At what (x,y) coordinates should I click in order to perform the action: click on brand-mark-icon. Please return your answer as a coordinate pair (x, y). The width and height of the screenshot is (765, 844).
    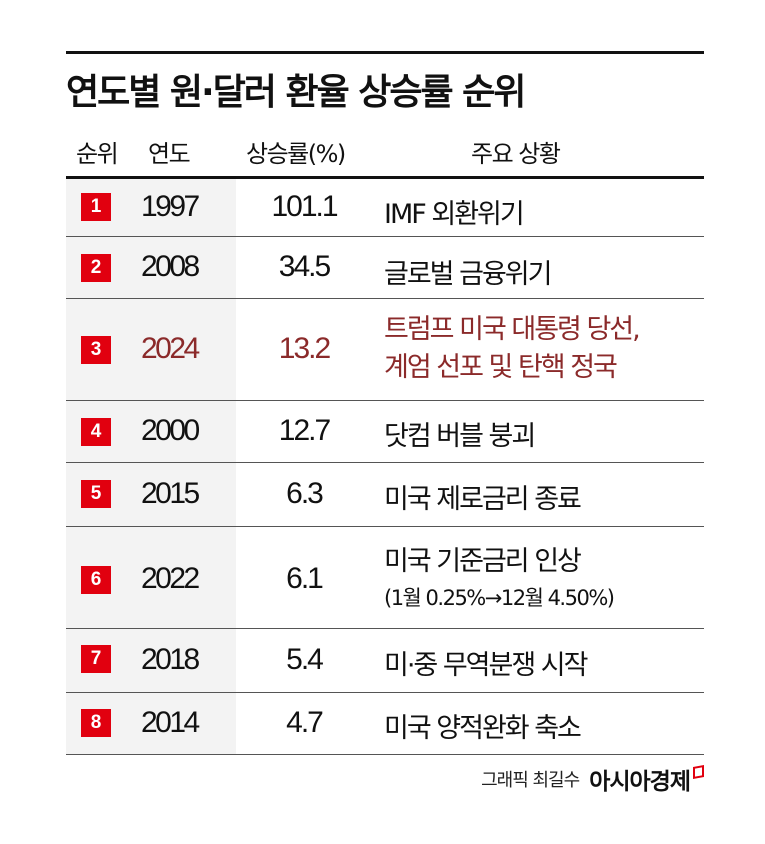
    Looking at the image, I should click on (698, 772).